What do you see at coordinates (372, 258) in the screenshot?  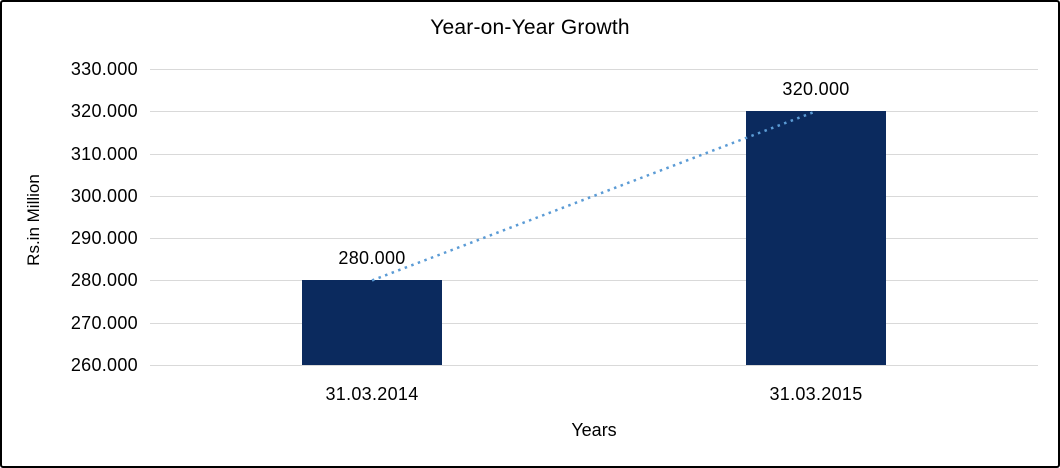 I see `bar-value-label: 280.000` at bounding box center [372, 258].